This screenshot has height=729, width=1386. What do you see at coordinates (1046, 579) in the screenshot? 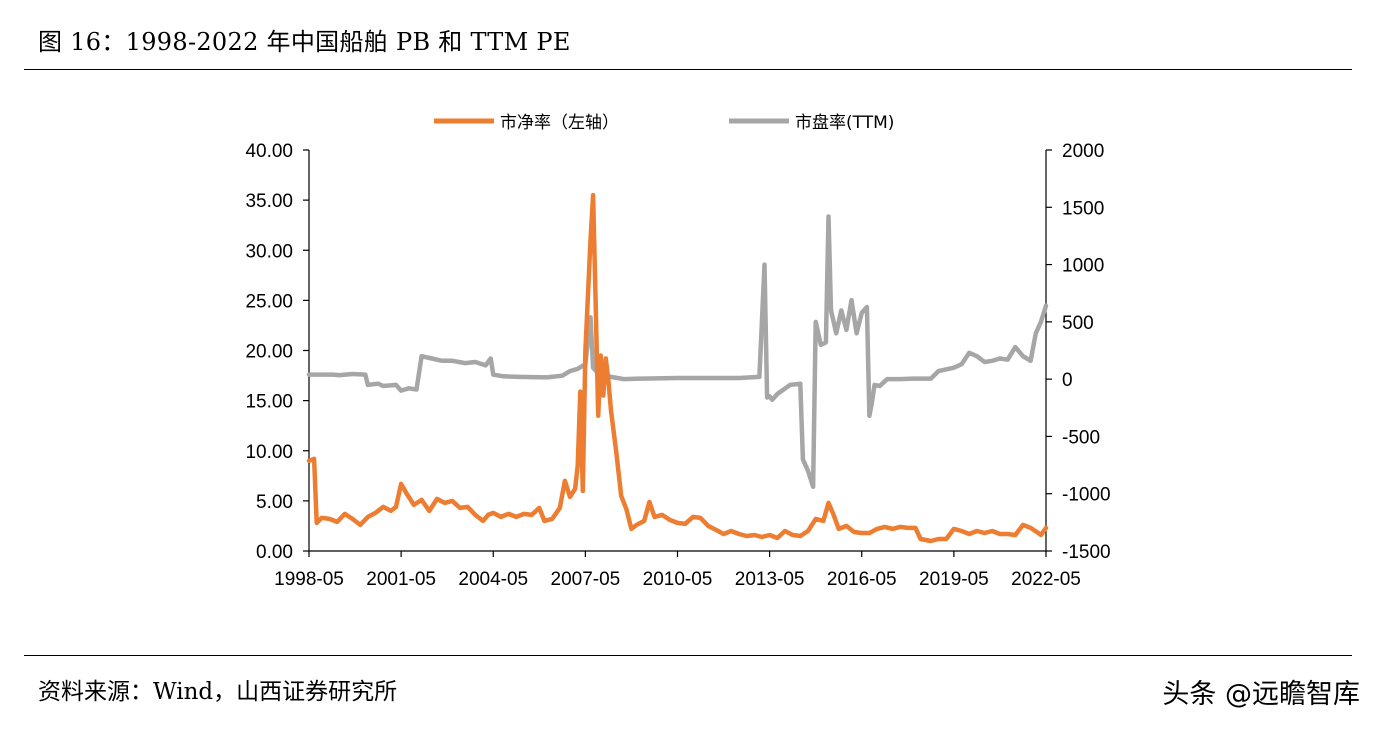
I see `x-tick-label: 2022-05` at bounding box center [1046, 579].